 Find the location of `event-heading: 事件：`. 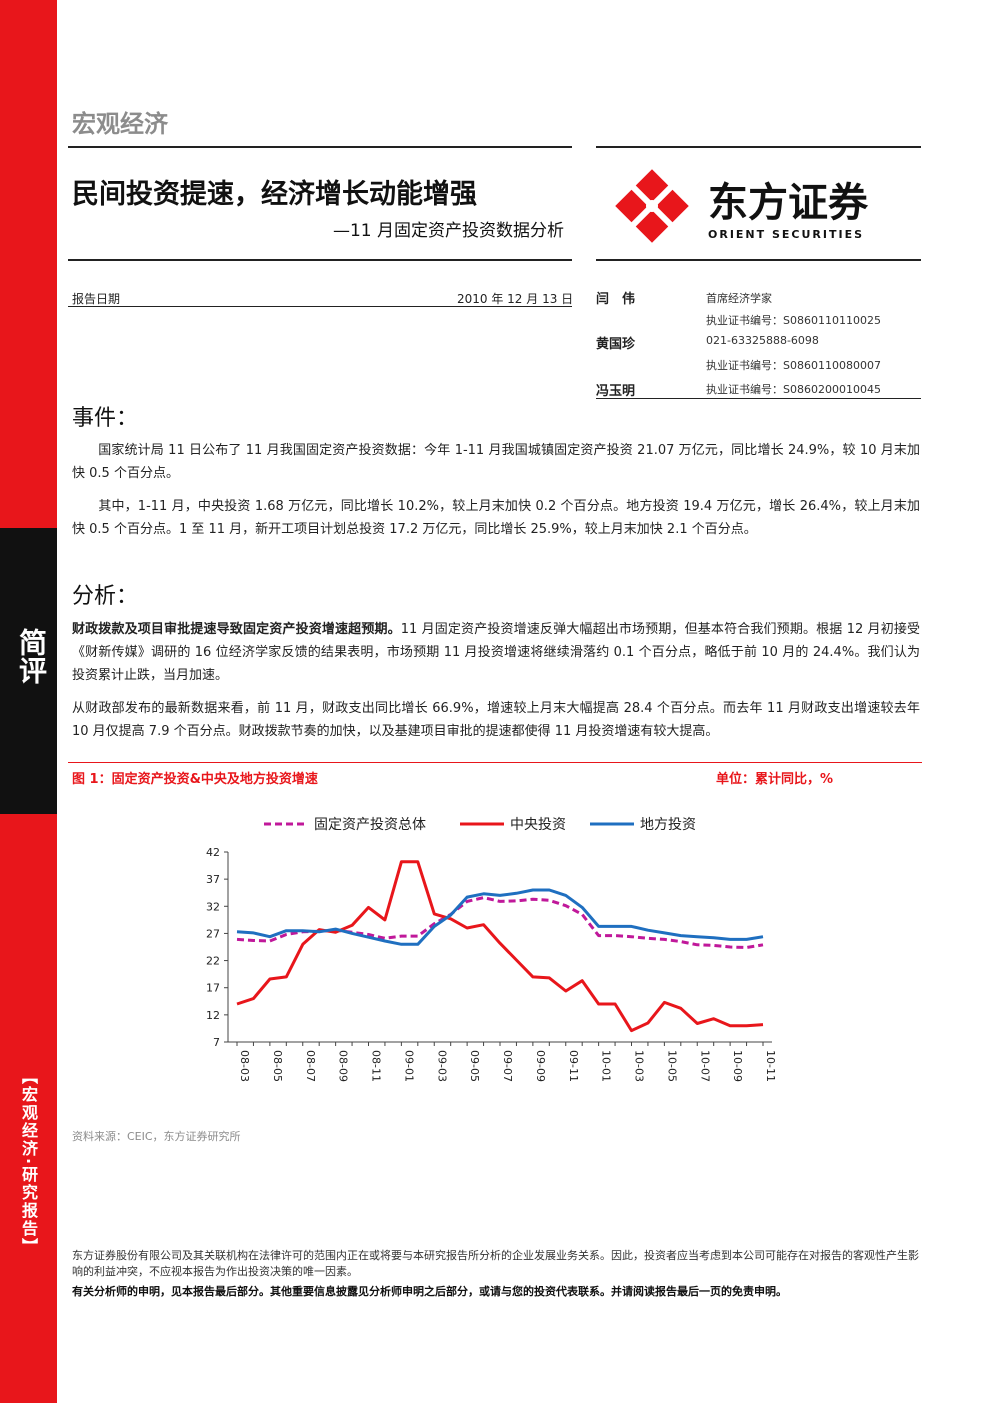

event-heading: 事件： is located at coordinates (105, 418).